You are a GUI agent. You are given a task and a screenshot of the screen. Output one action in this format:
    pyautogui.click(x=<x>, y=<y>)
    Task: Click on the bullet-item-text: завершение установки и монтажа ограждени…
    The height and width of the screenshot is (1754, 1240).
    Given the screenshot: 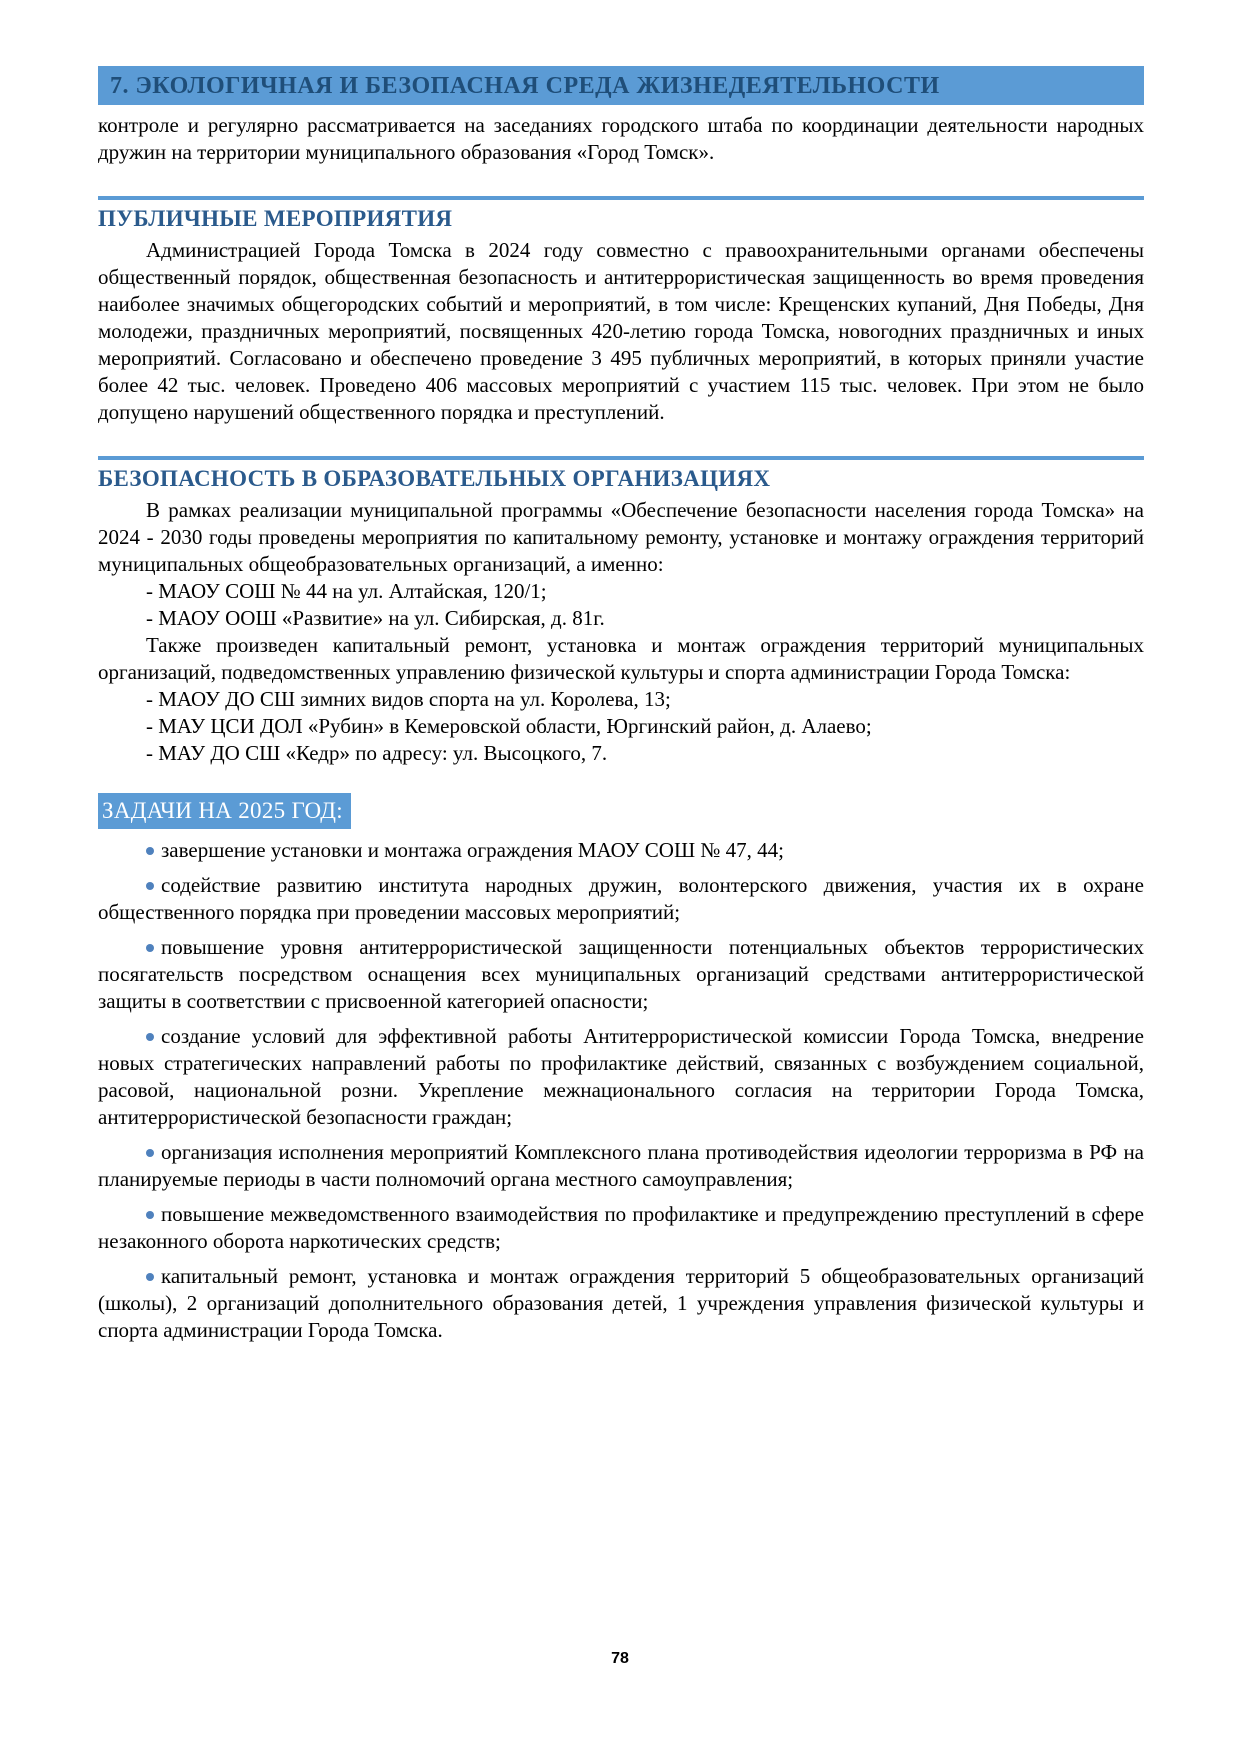 What is the action you would take?
    pyautogui.click(x=472, y=850)
    